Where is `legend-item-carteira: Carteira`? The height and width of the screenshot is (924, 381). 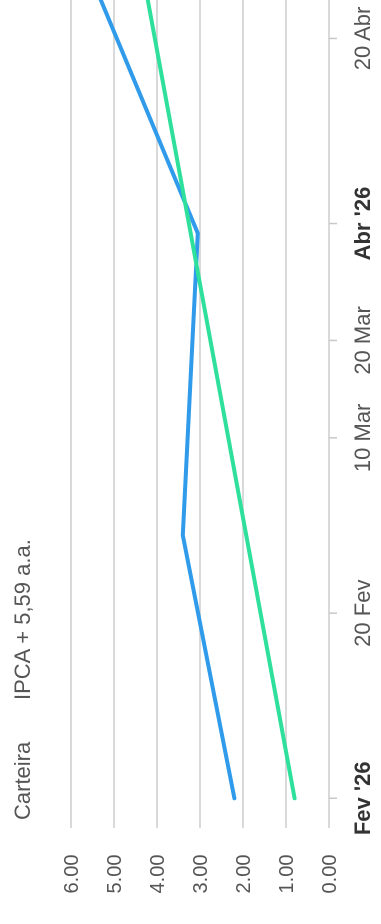 legend-item-carteira: Carteira is located at coordinates (22, 780).